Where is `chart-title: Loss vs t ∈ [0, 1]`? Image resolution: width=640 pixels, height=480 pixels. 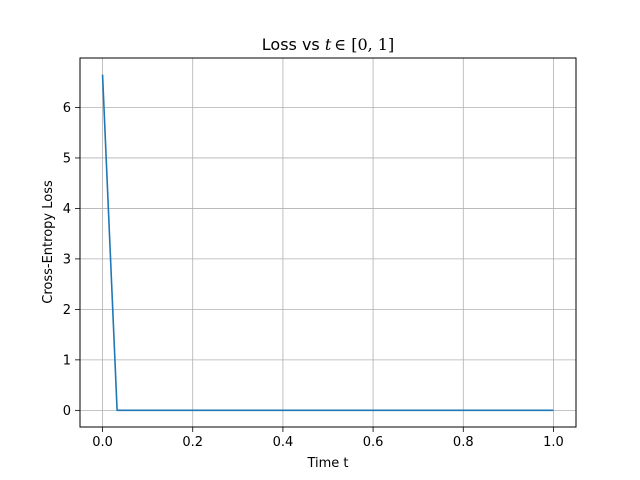
chart-title: Loss vs t ∈ [0, 1] is located at coordinates (328, 44).